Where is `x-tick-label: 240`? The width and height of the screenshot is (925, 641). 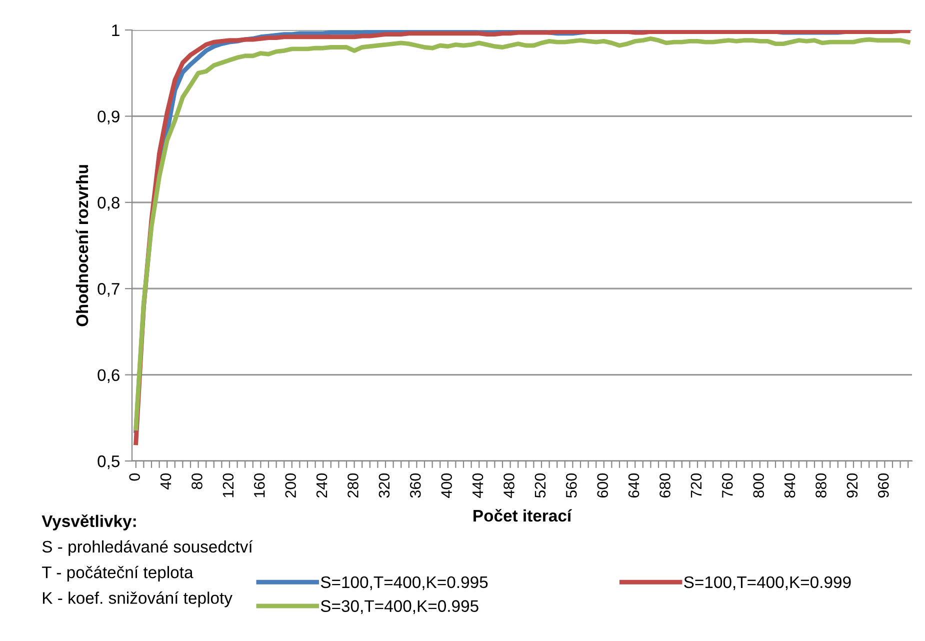
x-tick-label: 240 is located at coordinates (322, 485).